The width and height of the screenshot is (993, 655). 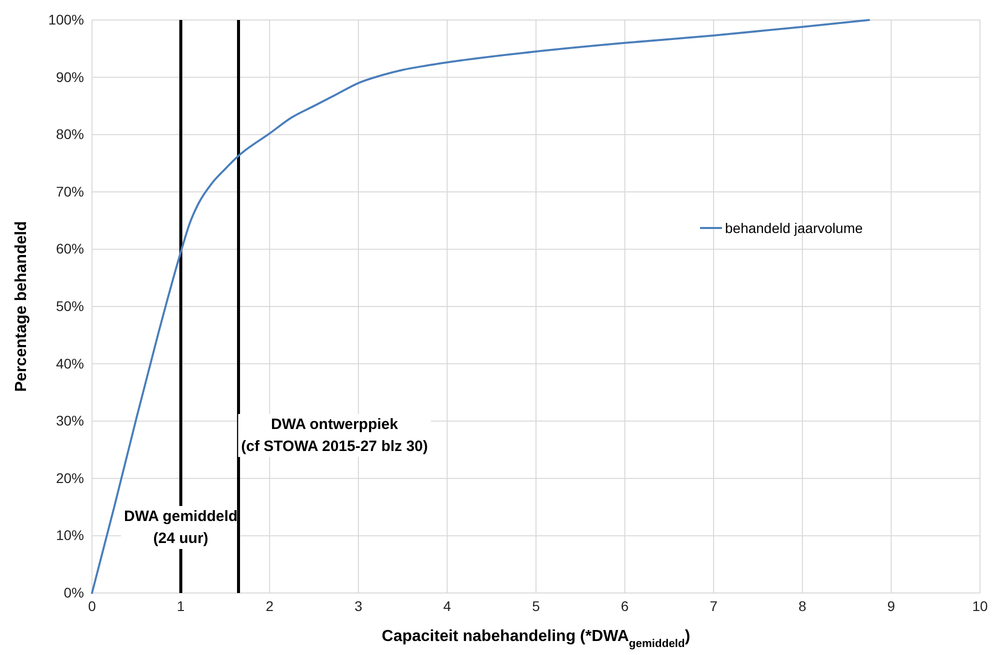 I want to click on x-tick-label: 1, so click(x=180, y=606).